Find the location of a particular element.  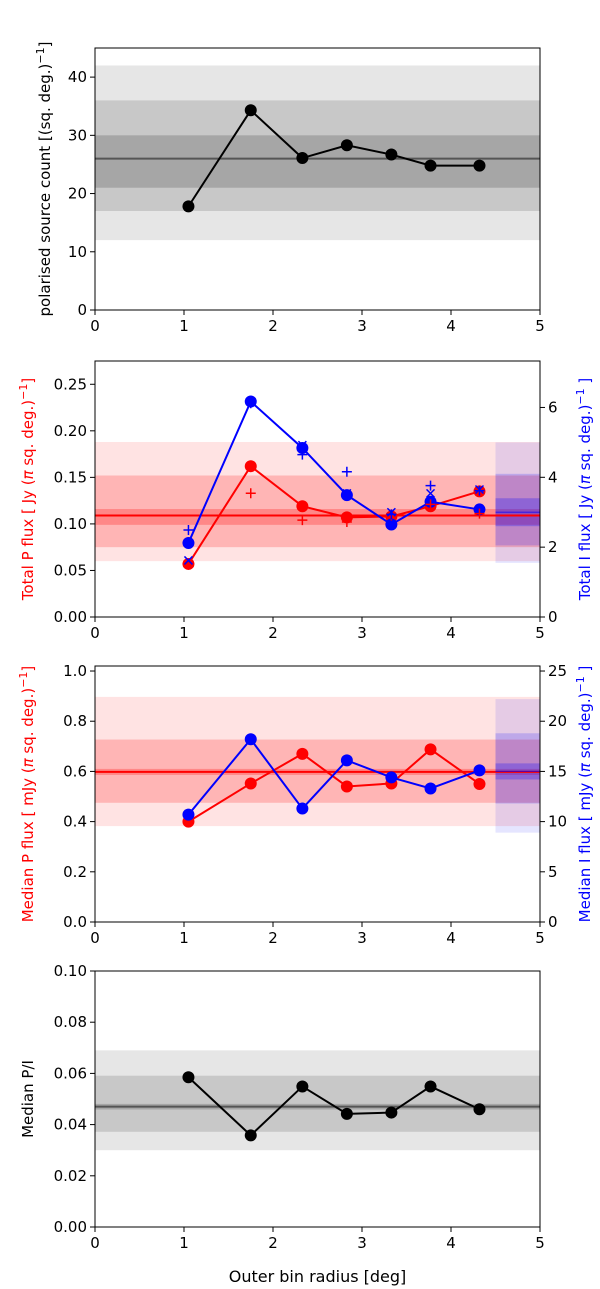

y-tick-label: 0.15 is located at coordinates (70, 477).